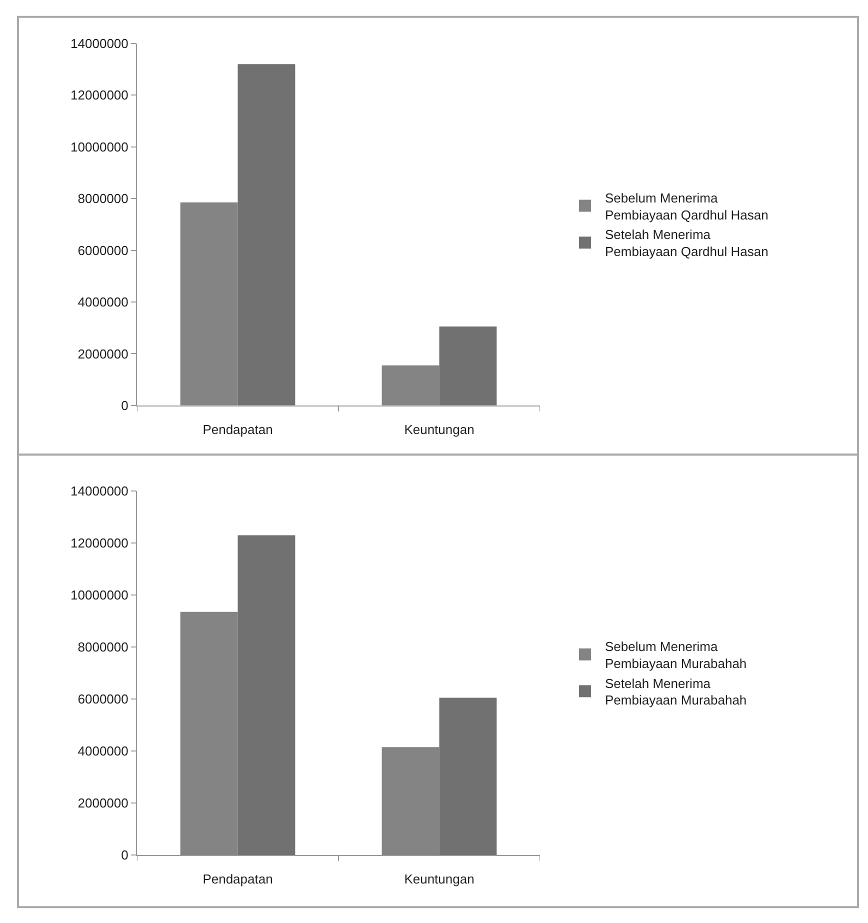 This screenshot has height=923, width=868. I want to click on legend-label: Sebelum Menerima Pembiayaan Qardhul Hasan, so click(686, 206).